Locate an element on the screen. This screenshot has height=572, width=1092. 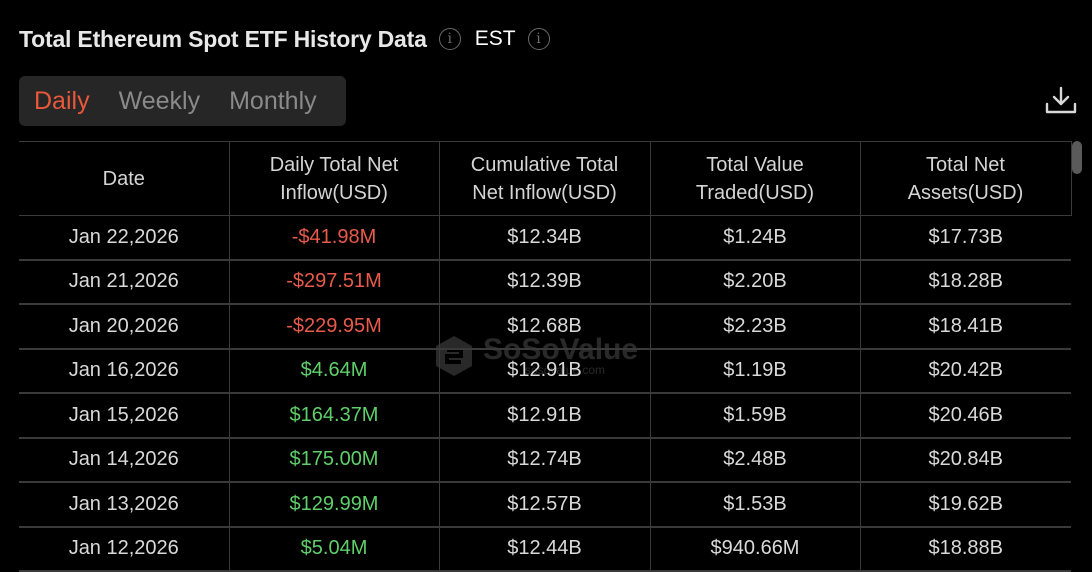
download-icon is located at coordinates (1061, 100).